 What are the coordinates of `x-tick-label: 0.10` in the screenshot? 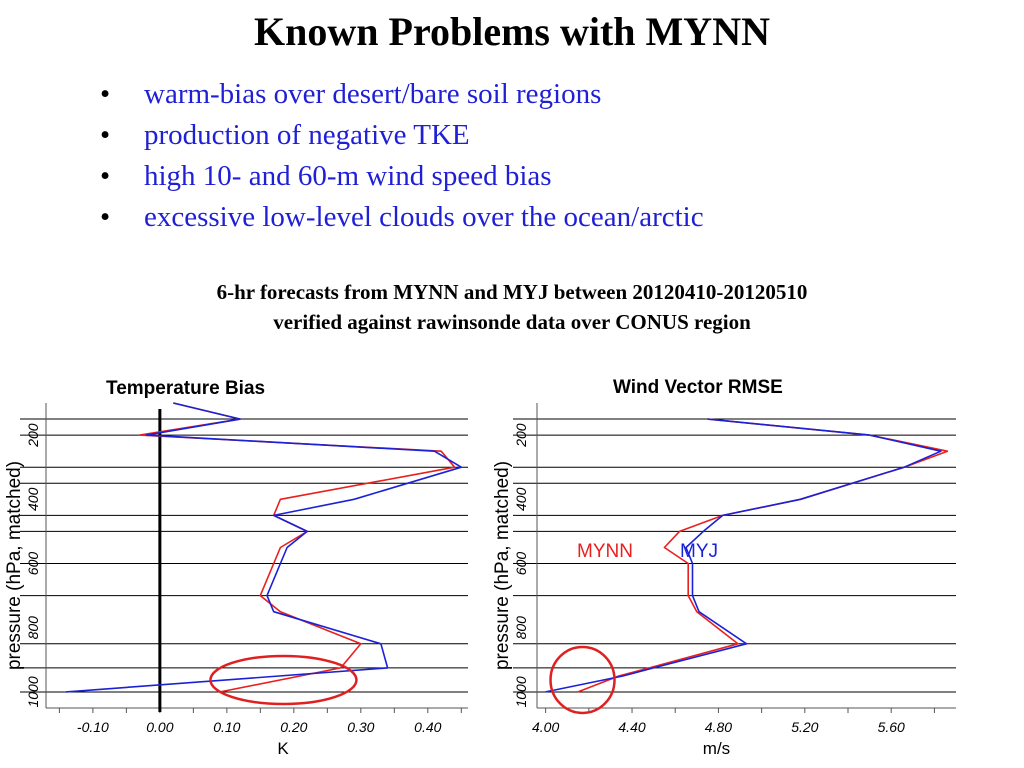 It's located at (226, 727).